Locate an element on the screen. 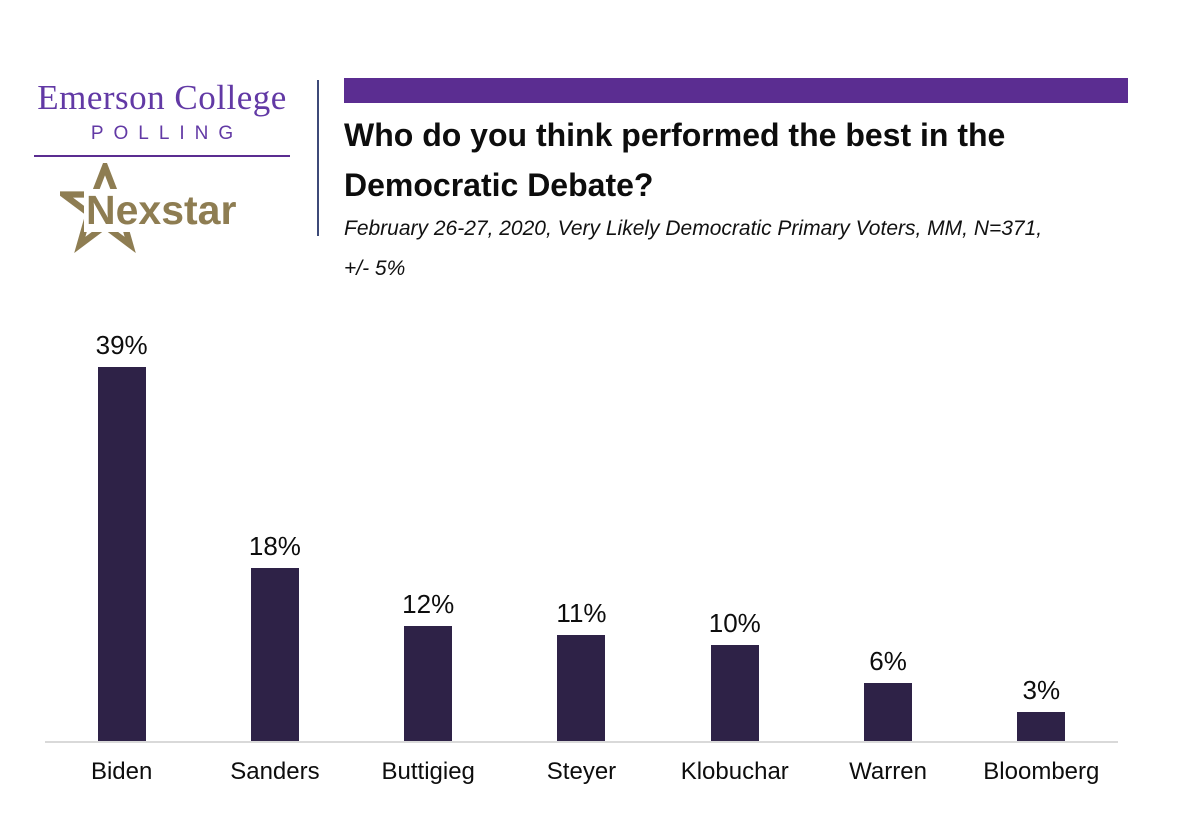  bar-column-sanders: 18% is located at coordinates (274, 636).